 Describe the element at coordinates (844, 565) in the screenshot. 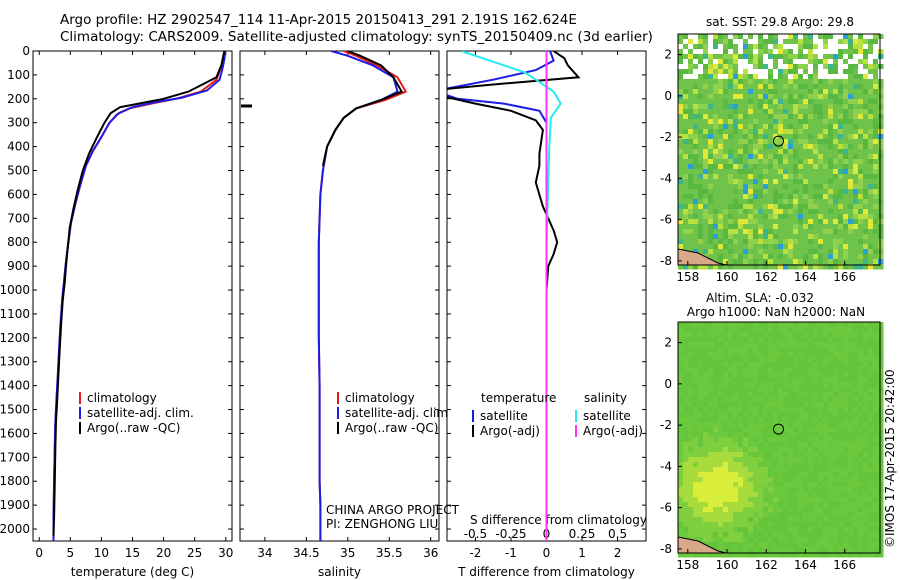

I see `sla_map-xtick-label: 166` at that location.